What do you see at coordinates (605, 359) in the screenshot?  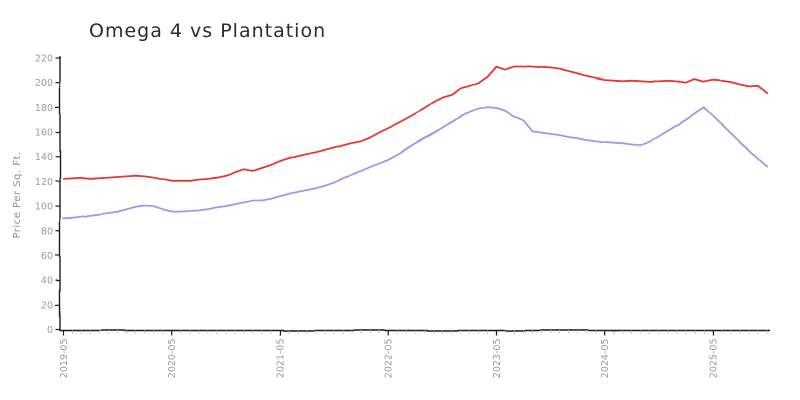 I see `x-tick-label: 2024-05` at bounding box center [605, 359].